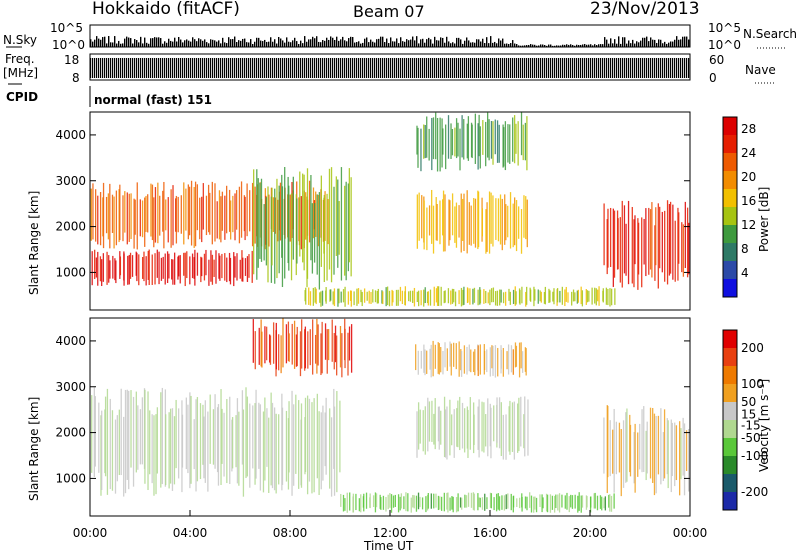  What do you see at coordinates (645, 9) in the screenshot?
I see `date-title: 23/Nov/2013` at bounding box center [645, 9].